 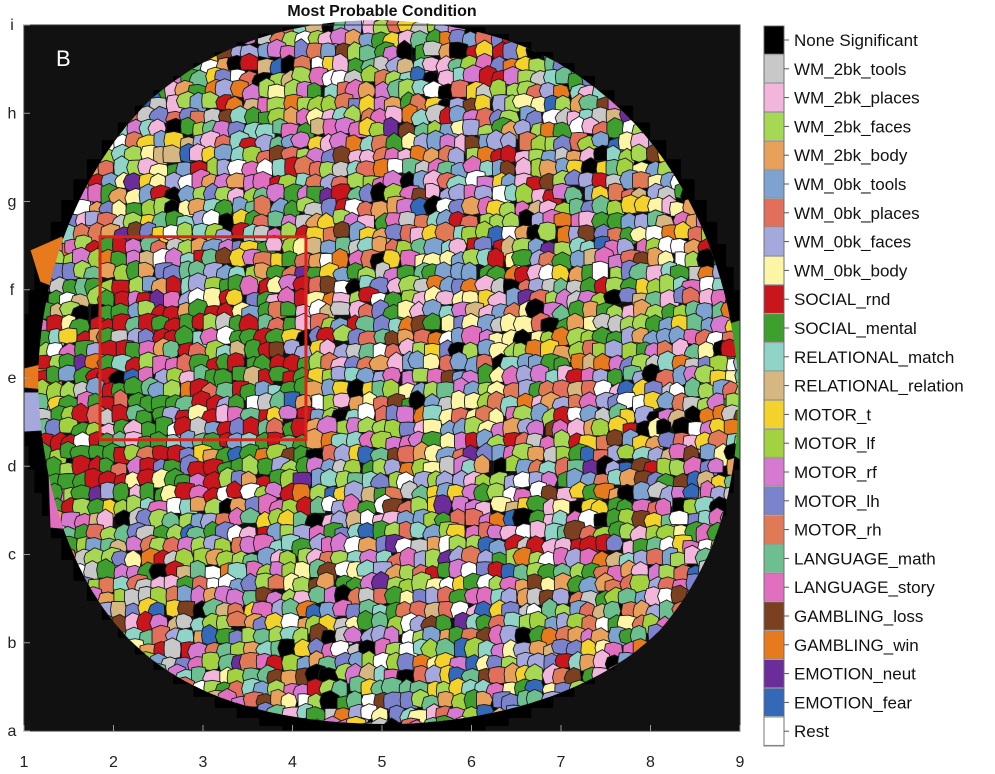 I want to click on highlight-box, so click(x=203, y=338).